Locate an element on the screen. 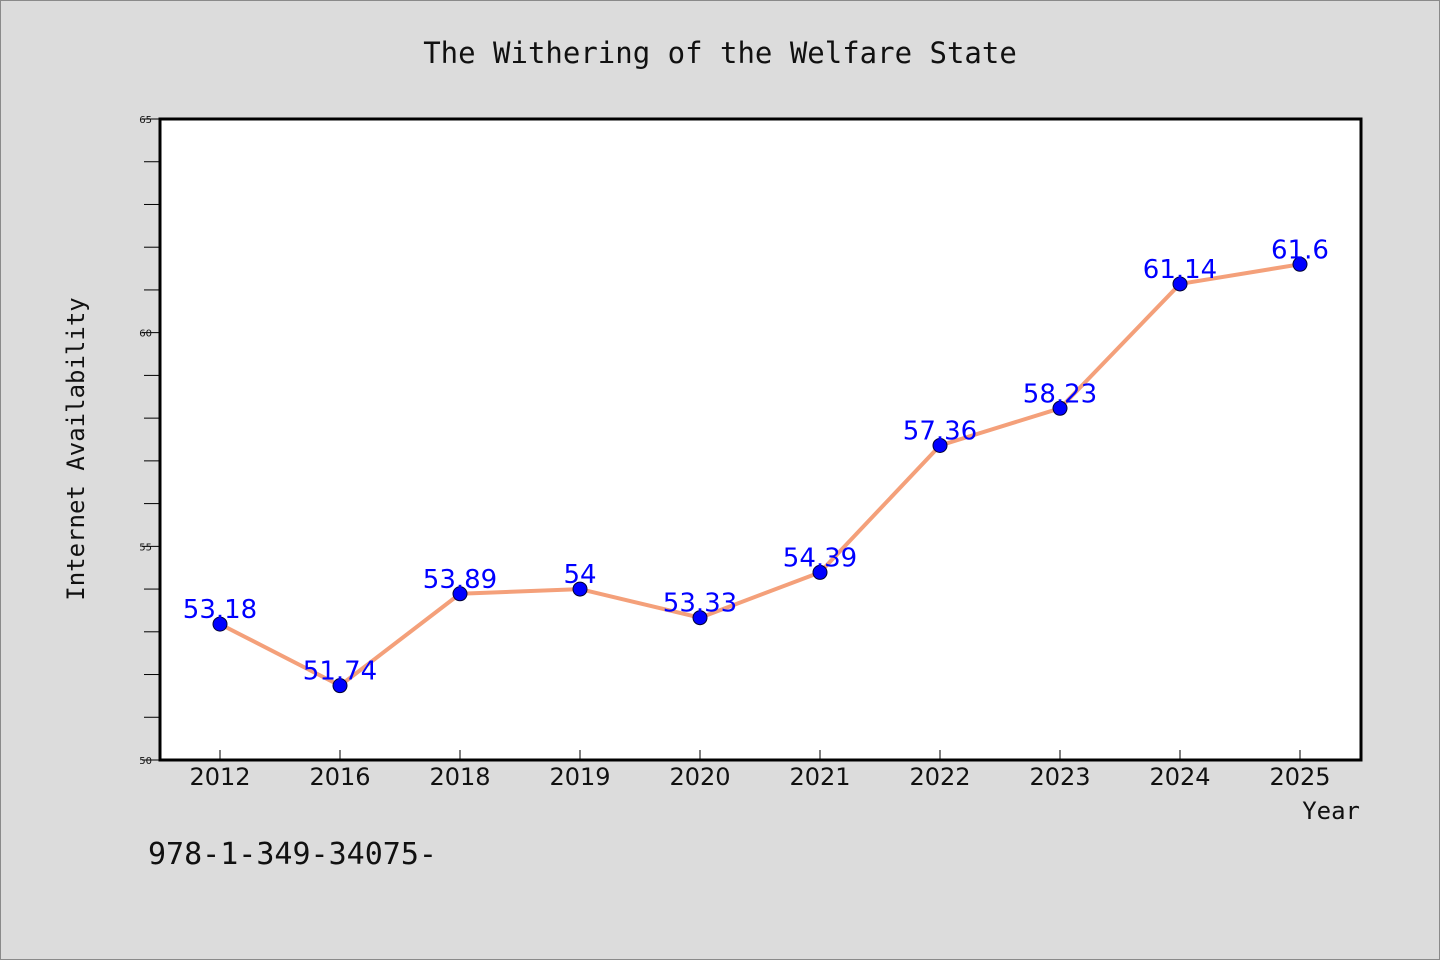  data-label: 53.33 is located at coordinates (700, 604).